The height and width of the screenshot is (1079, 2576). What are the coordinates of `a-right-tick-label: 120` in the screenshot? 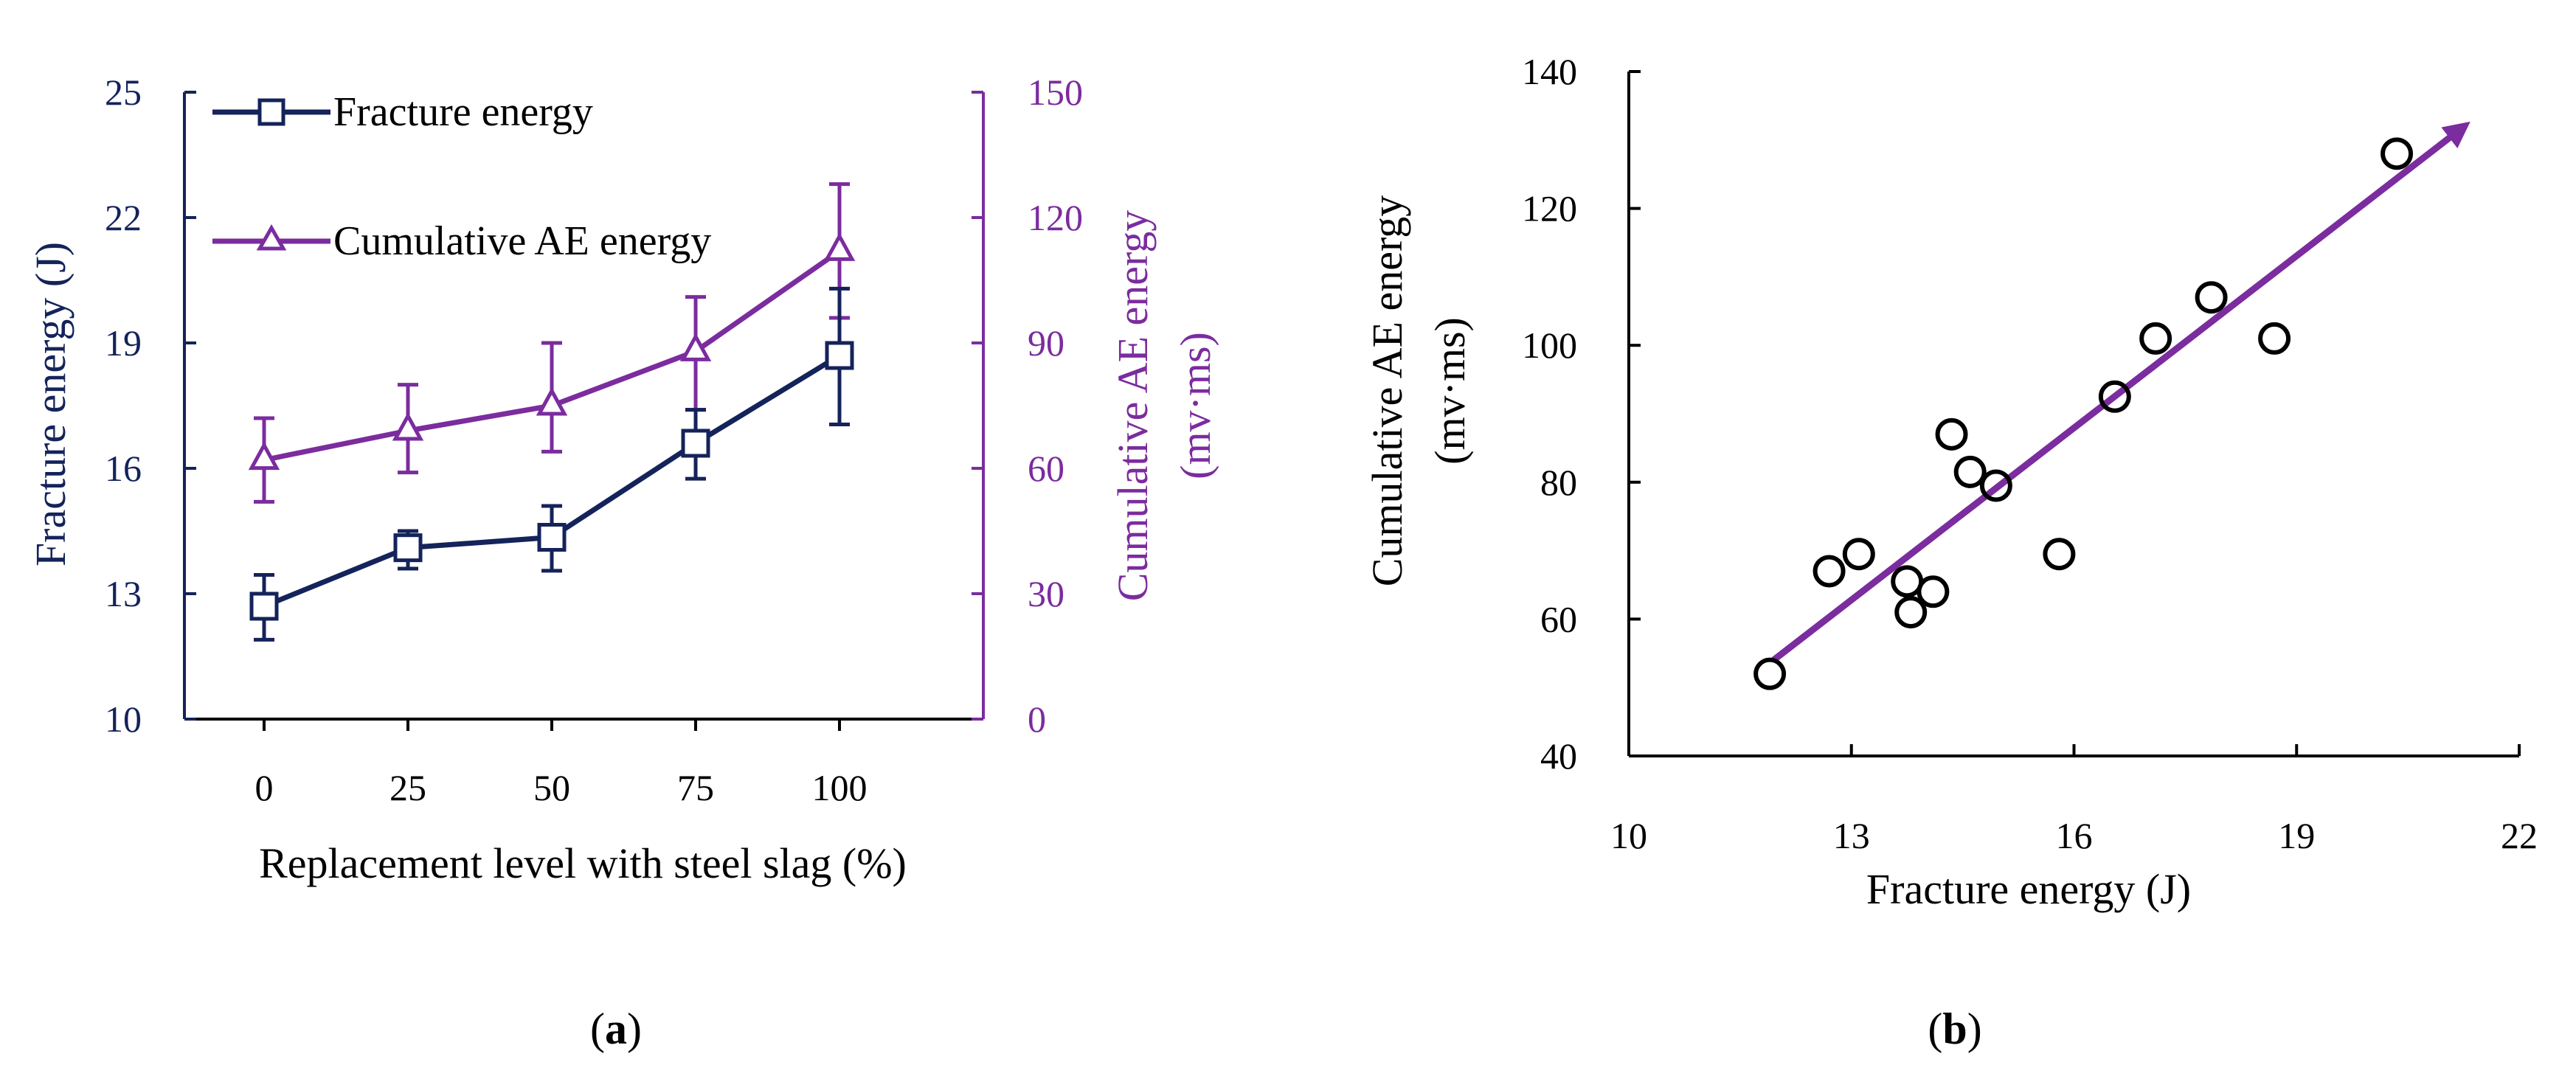 It's located at (1056, 217).